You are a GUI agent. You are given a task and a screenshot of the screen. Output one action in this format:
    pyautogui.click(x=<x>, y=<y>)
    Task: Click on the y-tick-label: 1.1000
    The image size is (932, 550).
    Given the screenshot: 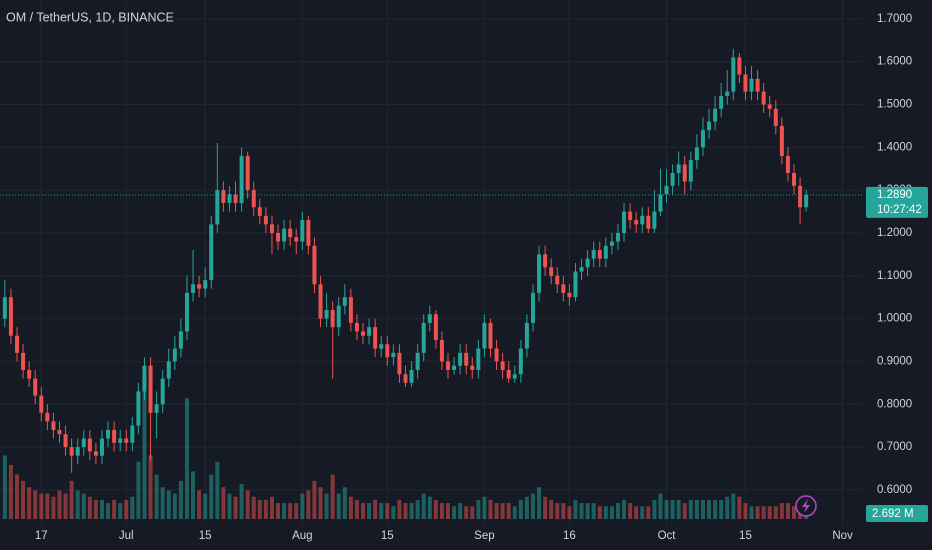 What is the action you would take?
    pyautogui.click(x=894, y=276)
    